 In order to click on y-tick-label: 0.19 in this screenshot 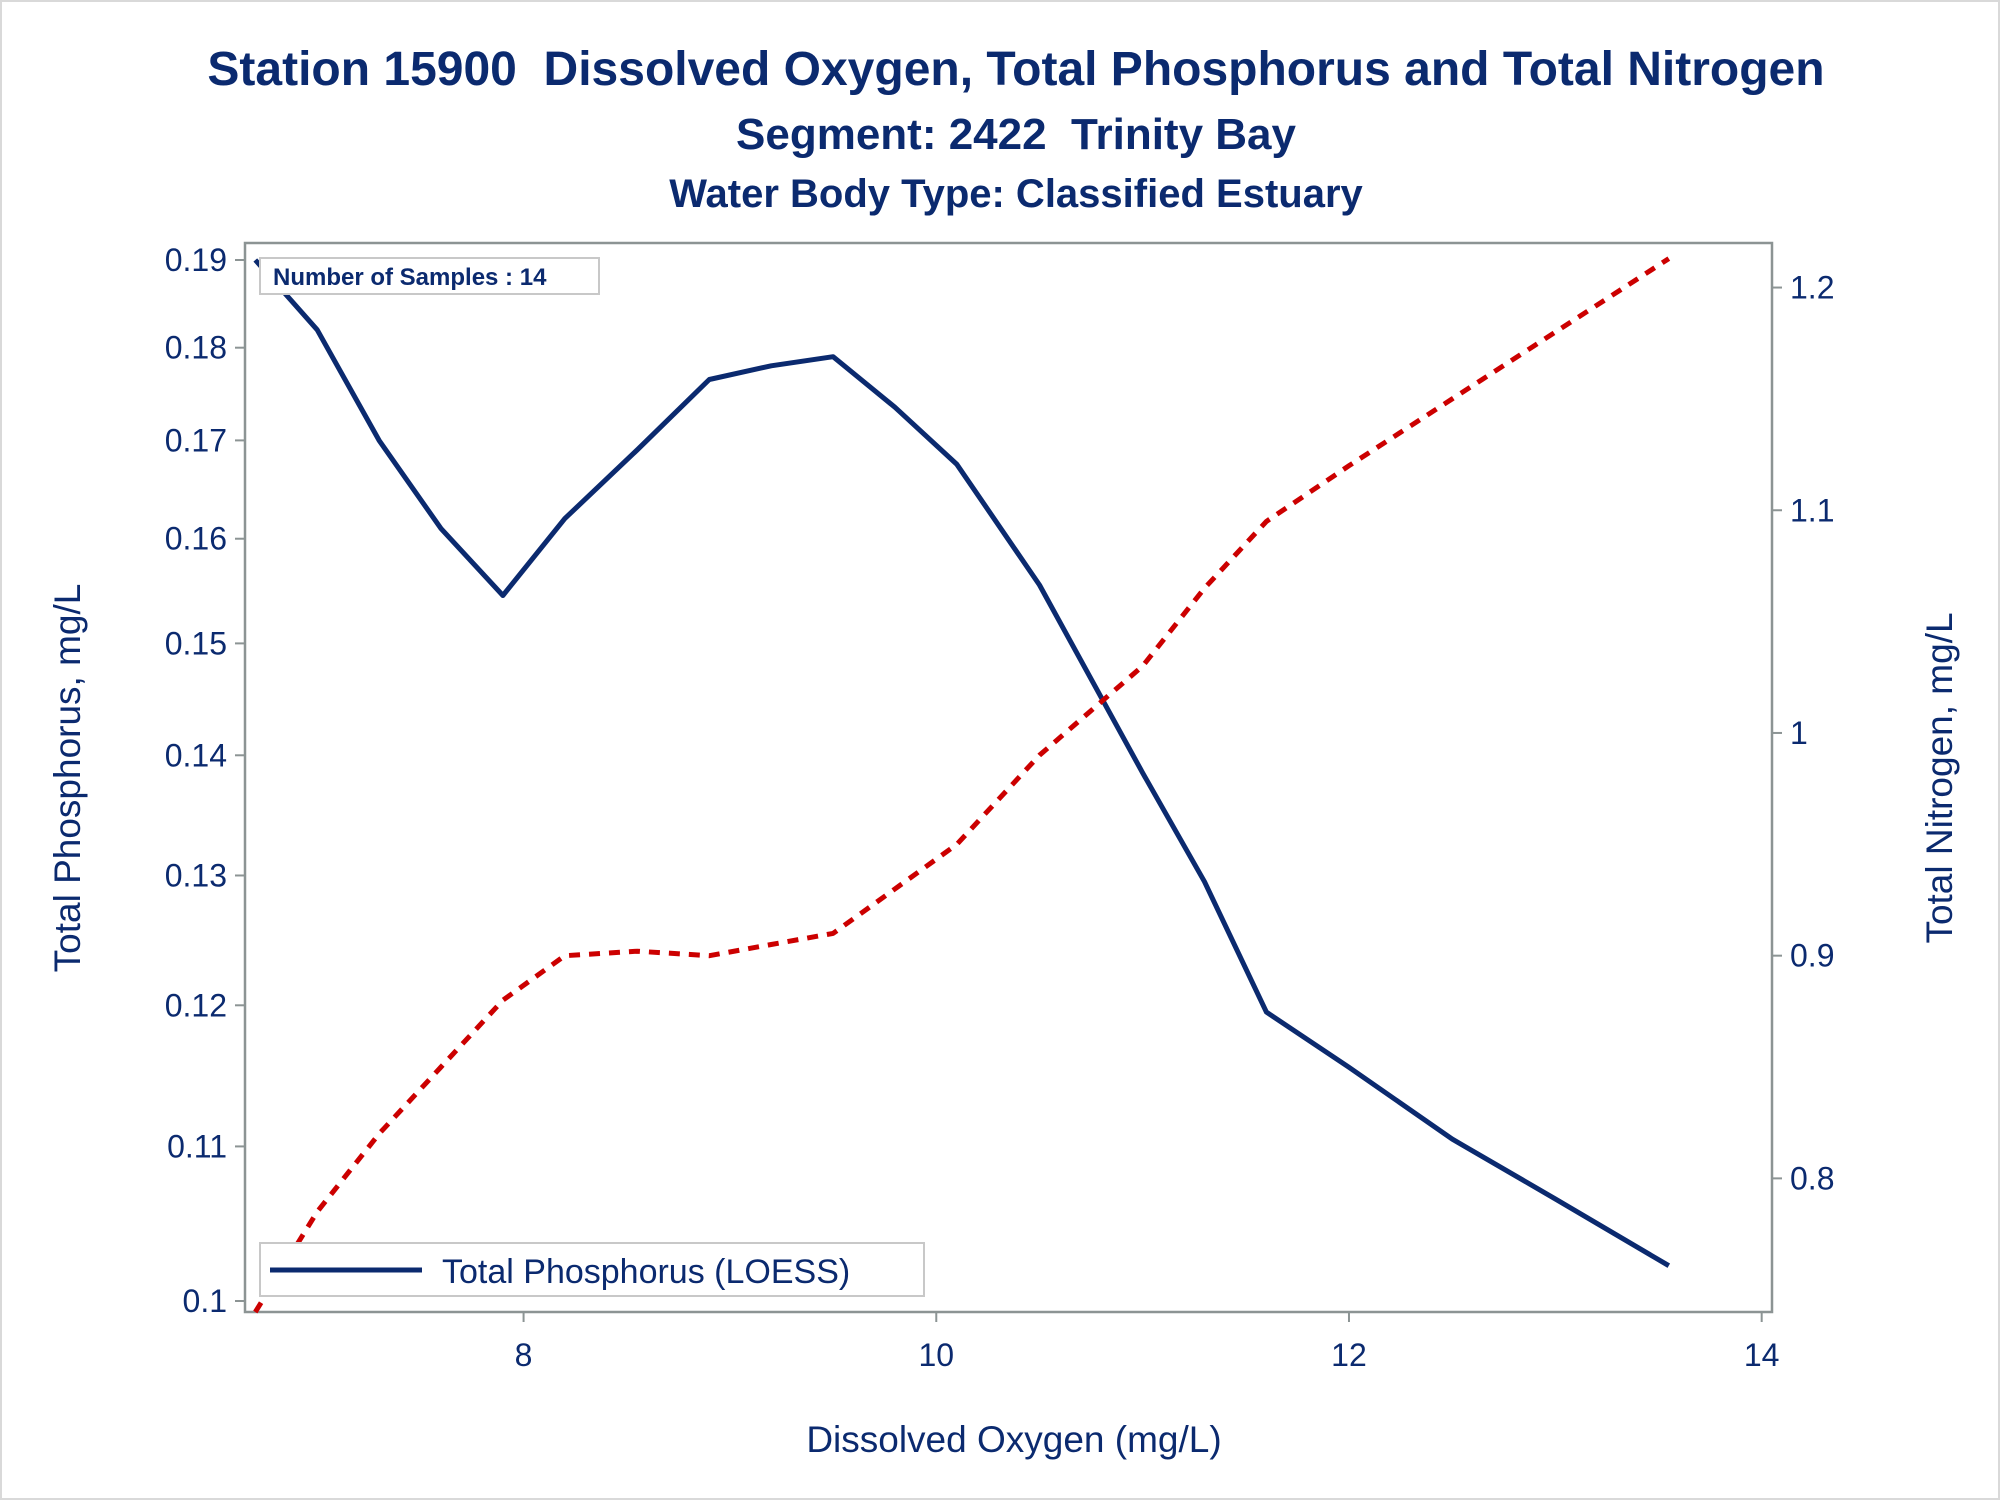, I will do `click(196, 260)`.